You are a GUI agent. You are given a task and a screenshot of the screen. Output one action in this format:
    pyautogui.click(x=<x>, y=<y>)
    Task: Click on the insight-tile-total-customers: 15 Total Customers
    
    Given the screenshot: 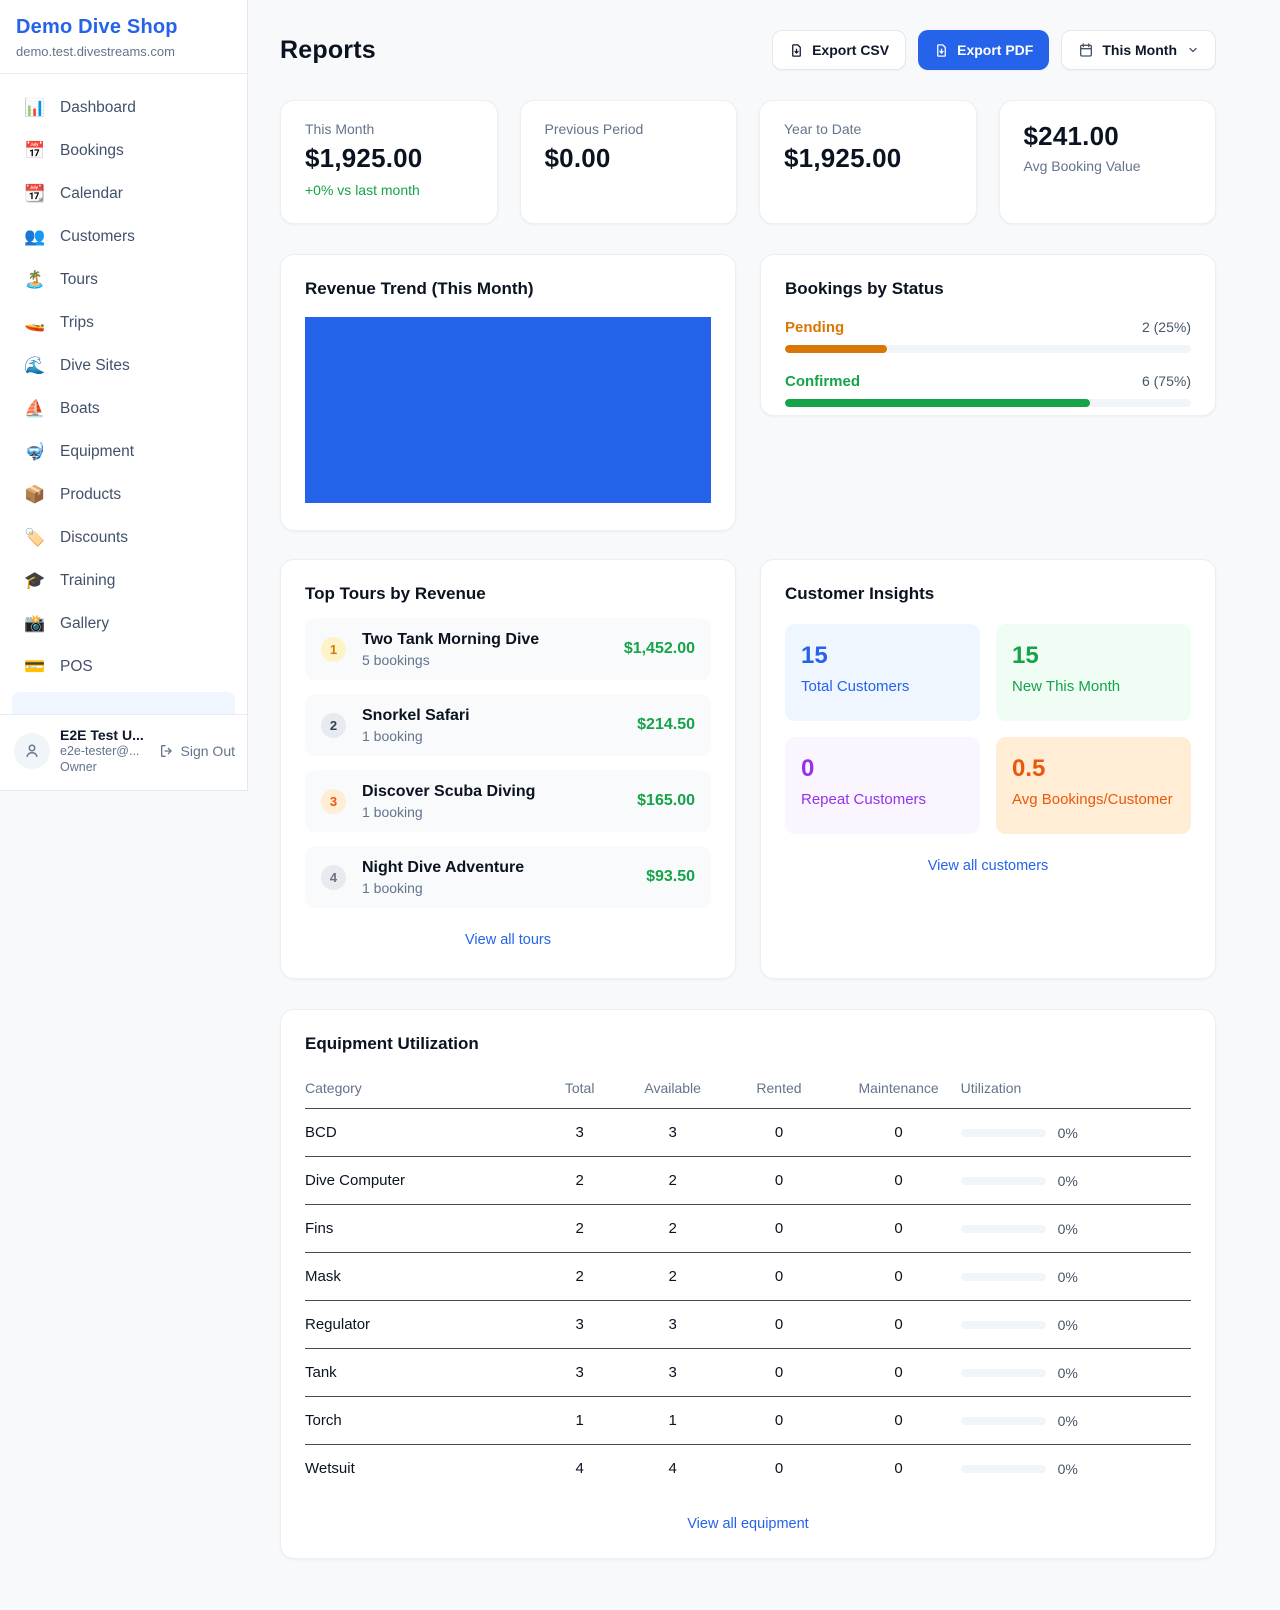 What is the action you would take?
    pyautogui.click(x=882, y=672)
    